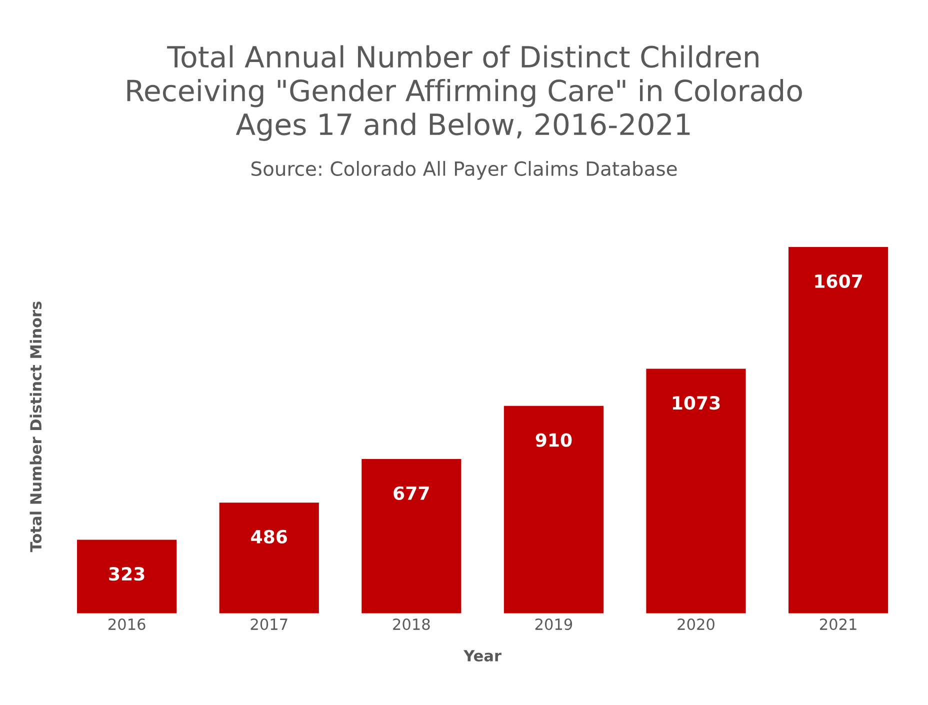  I want to click on data-label: 677, so click(411, 493).